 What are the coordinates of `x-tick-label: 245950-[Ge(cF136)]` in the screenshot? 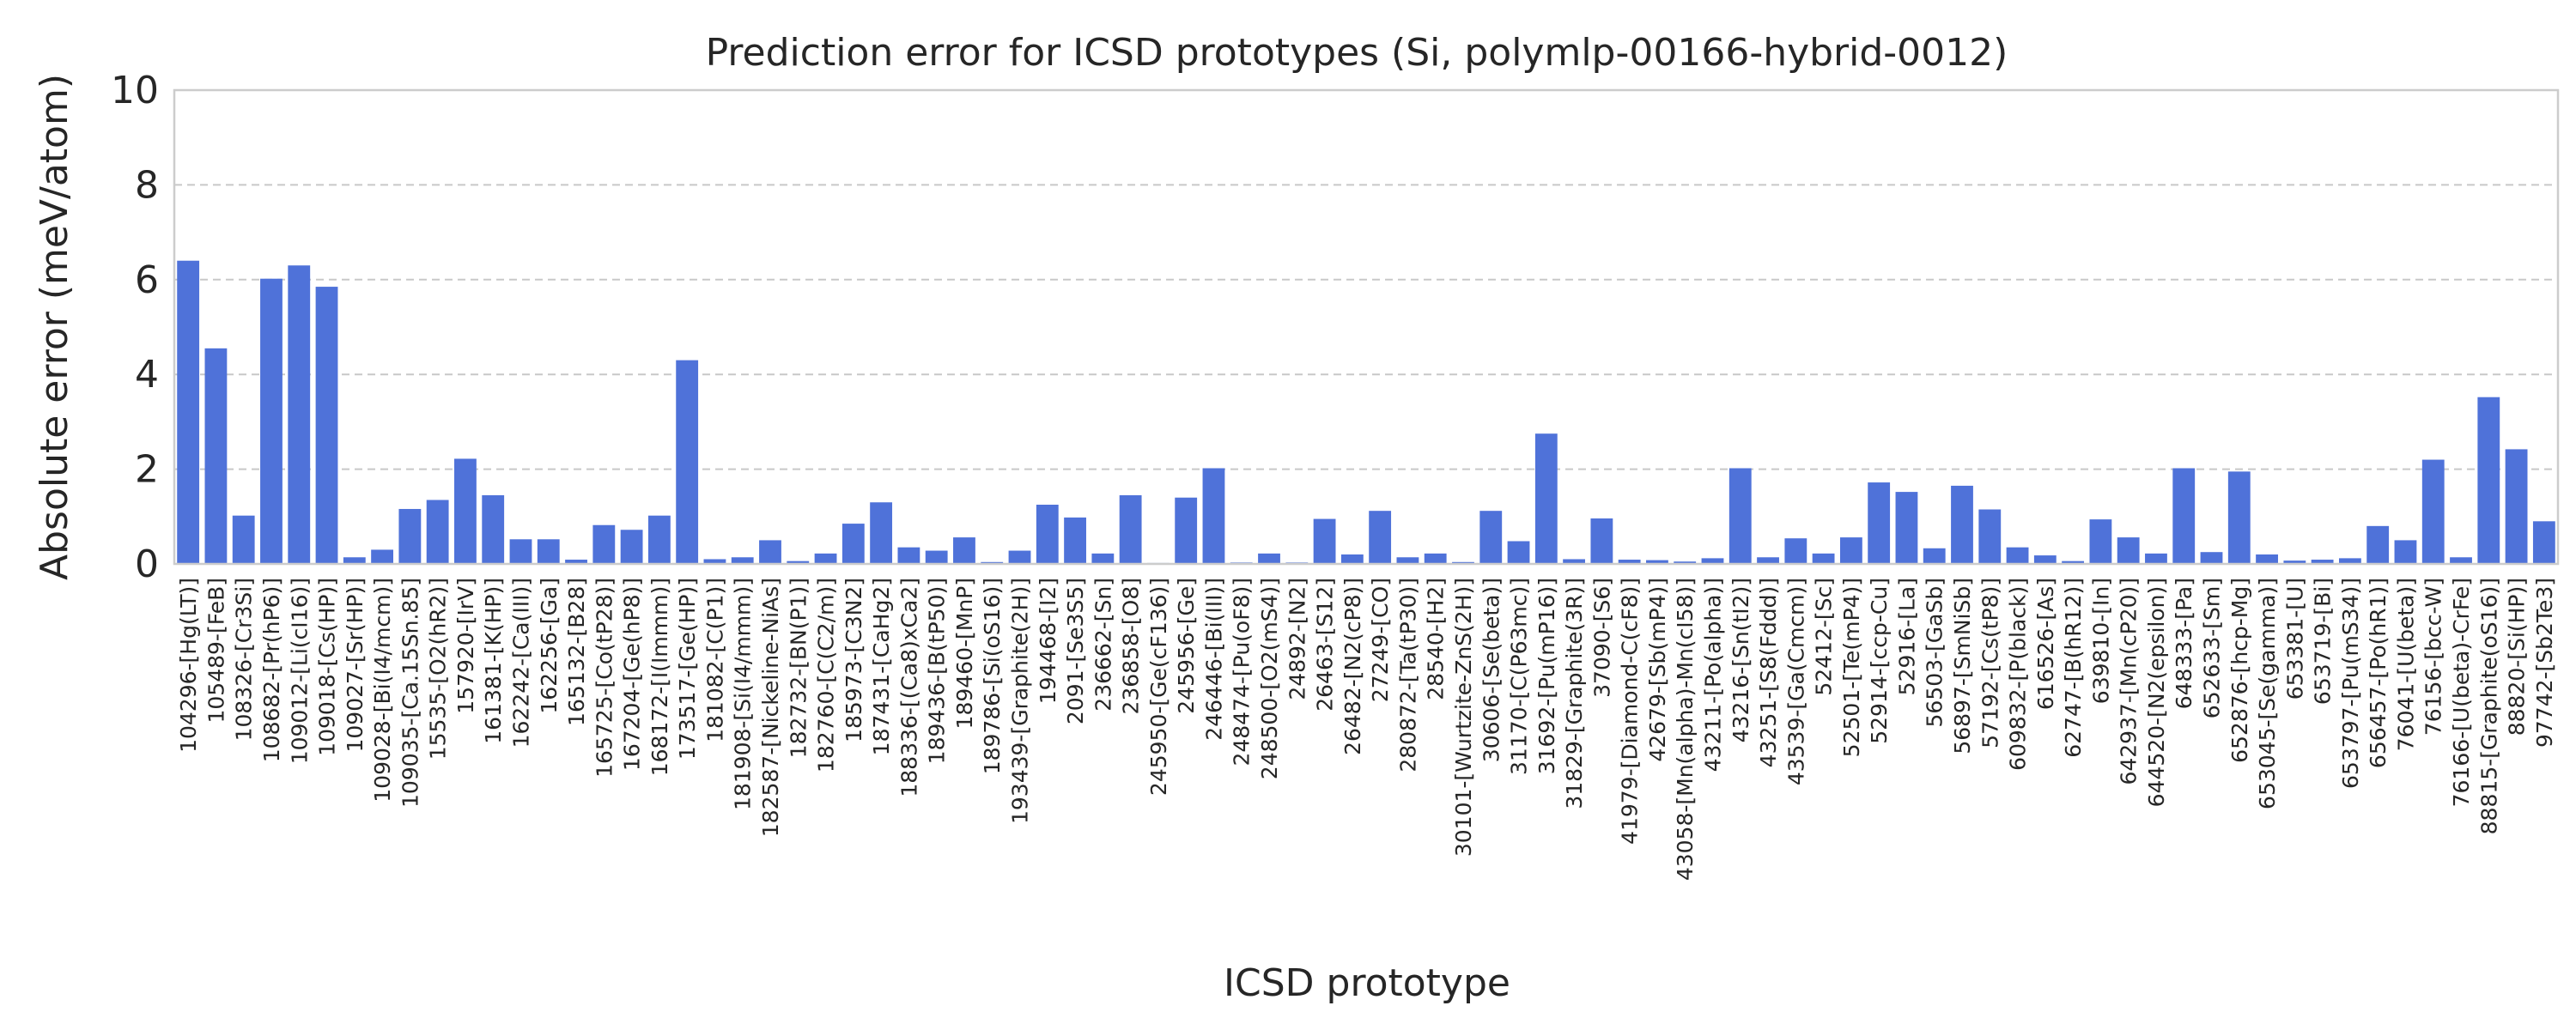 It's located at (1158, 687).